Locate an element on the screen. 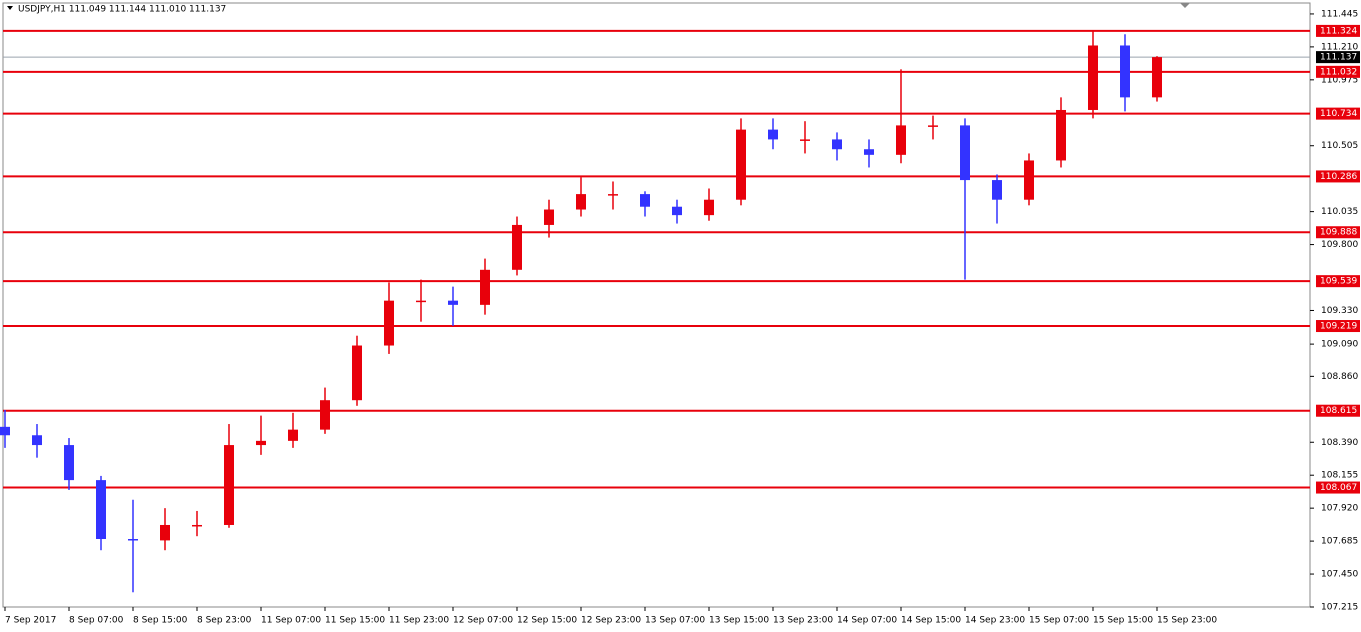  x-tick-label: 12 Sep 23:00 is located at coordinates (611, 621).